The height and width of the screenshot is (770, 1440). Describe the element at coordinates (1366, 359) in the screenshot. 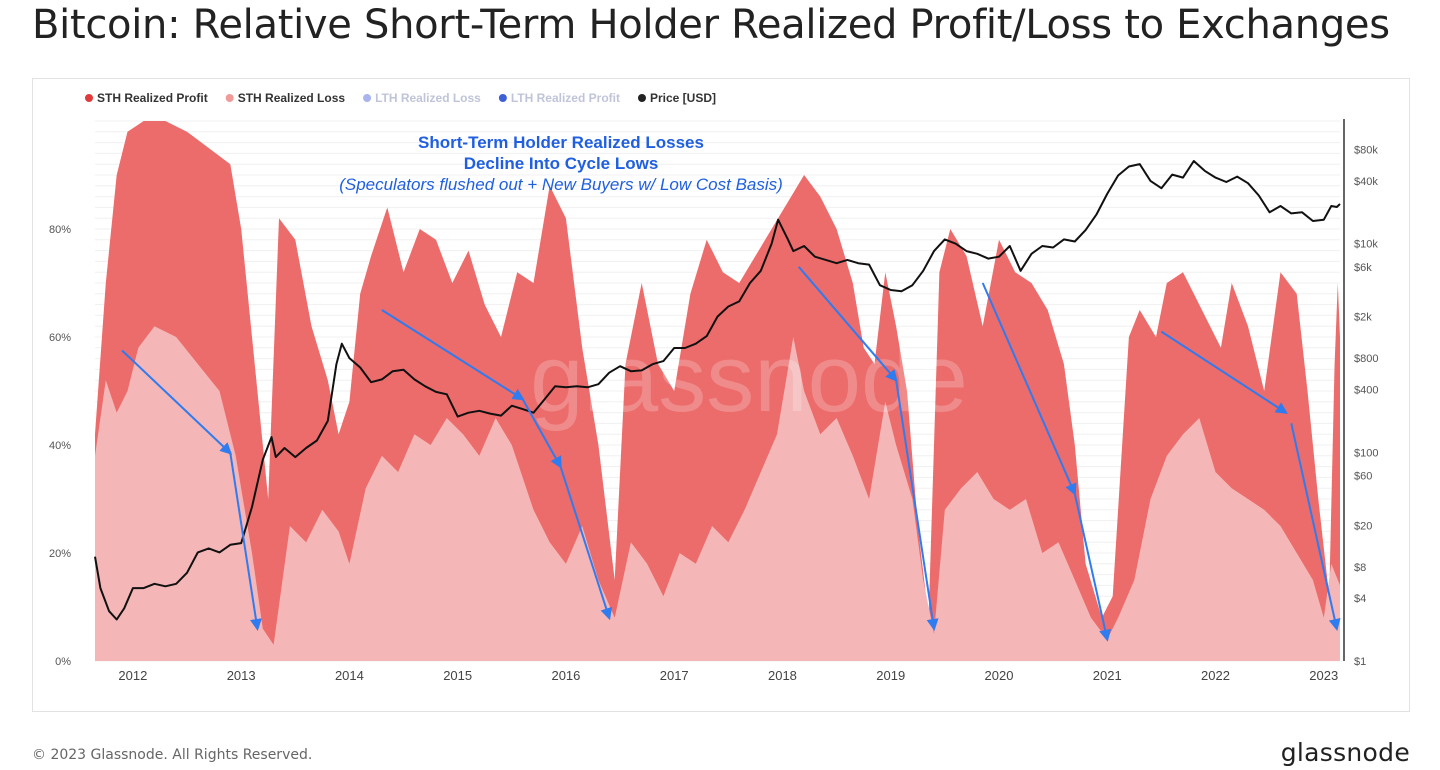

I see `y-right-tick-label: $800` at that location.